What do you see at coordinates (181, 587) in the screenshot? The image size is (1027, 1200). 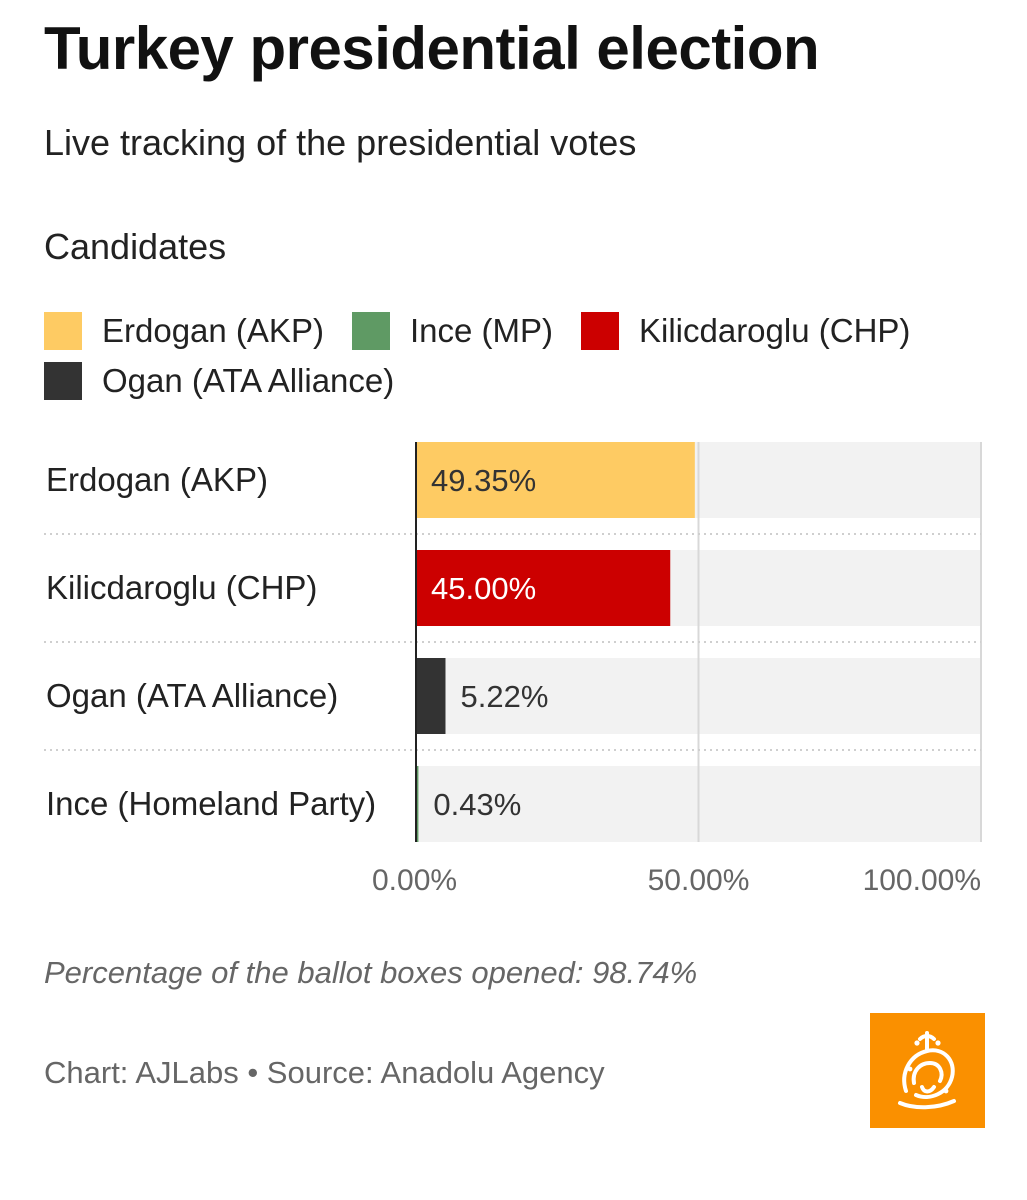 I see `row-label-1: Kilicdaroglu (CHP)` at bounding box center [181, 587].